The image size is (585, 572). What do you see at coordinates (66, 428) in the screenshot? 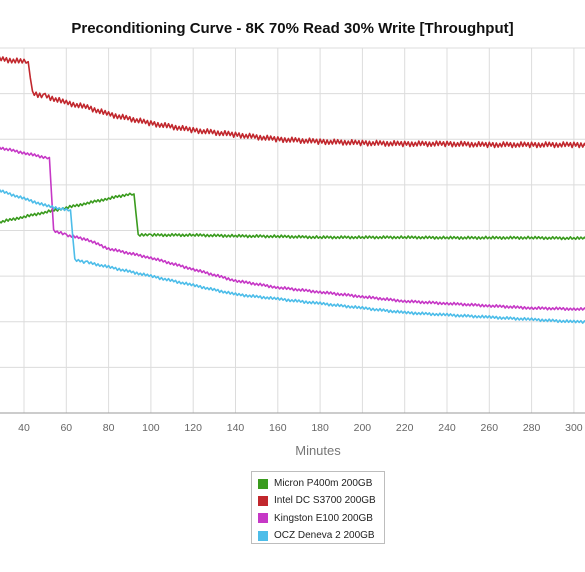
I see `x-tick-label-60: 60` at bounding box center [66, 428].